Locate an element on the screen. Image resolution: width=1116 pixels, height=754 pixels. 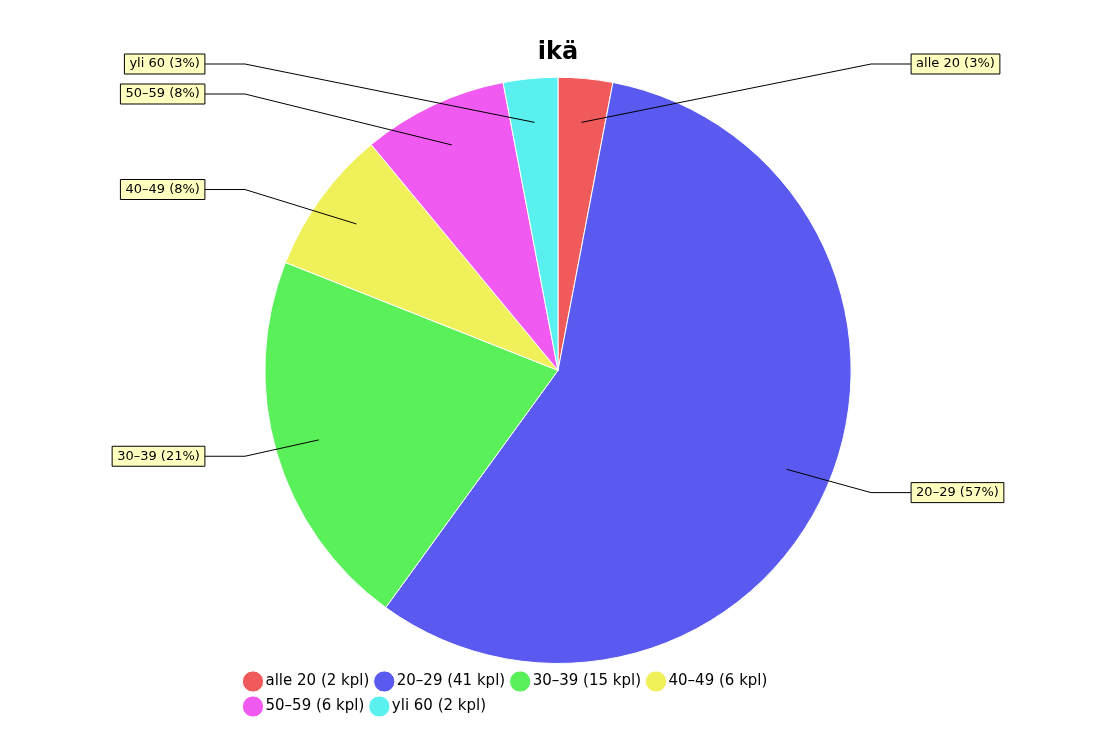
chart-title: ikä is located at coordinates (558, 50).